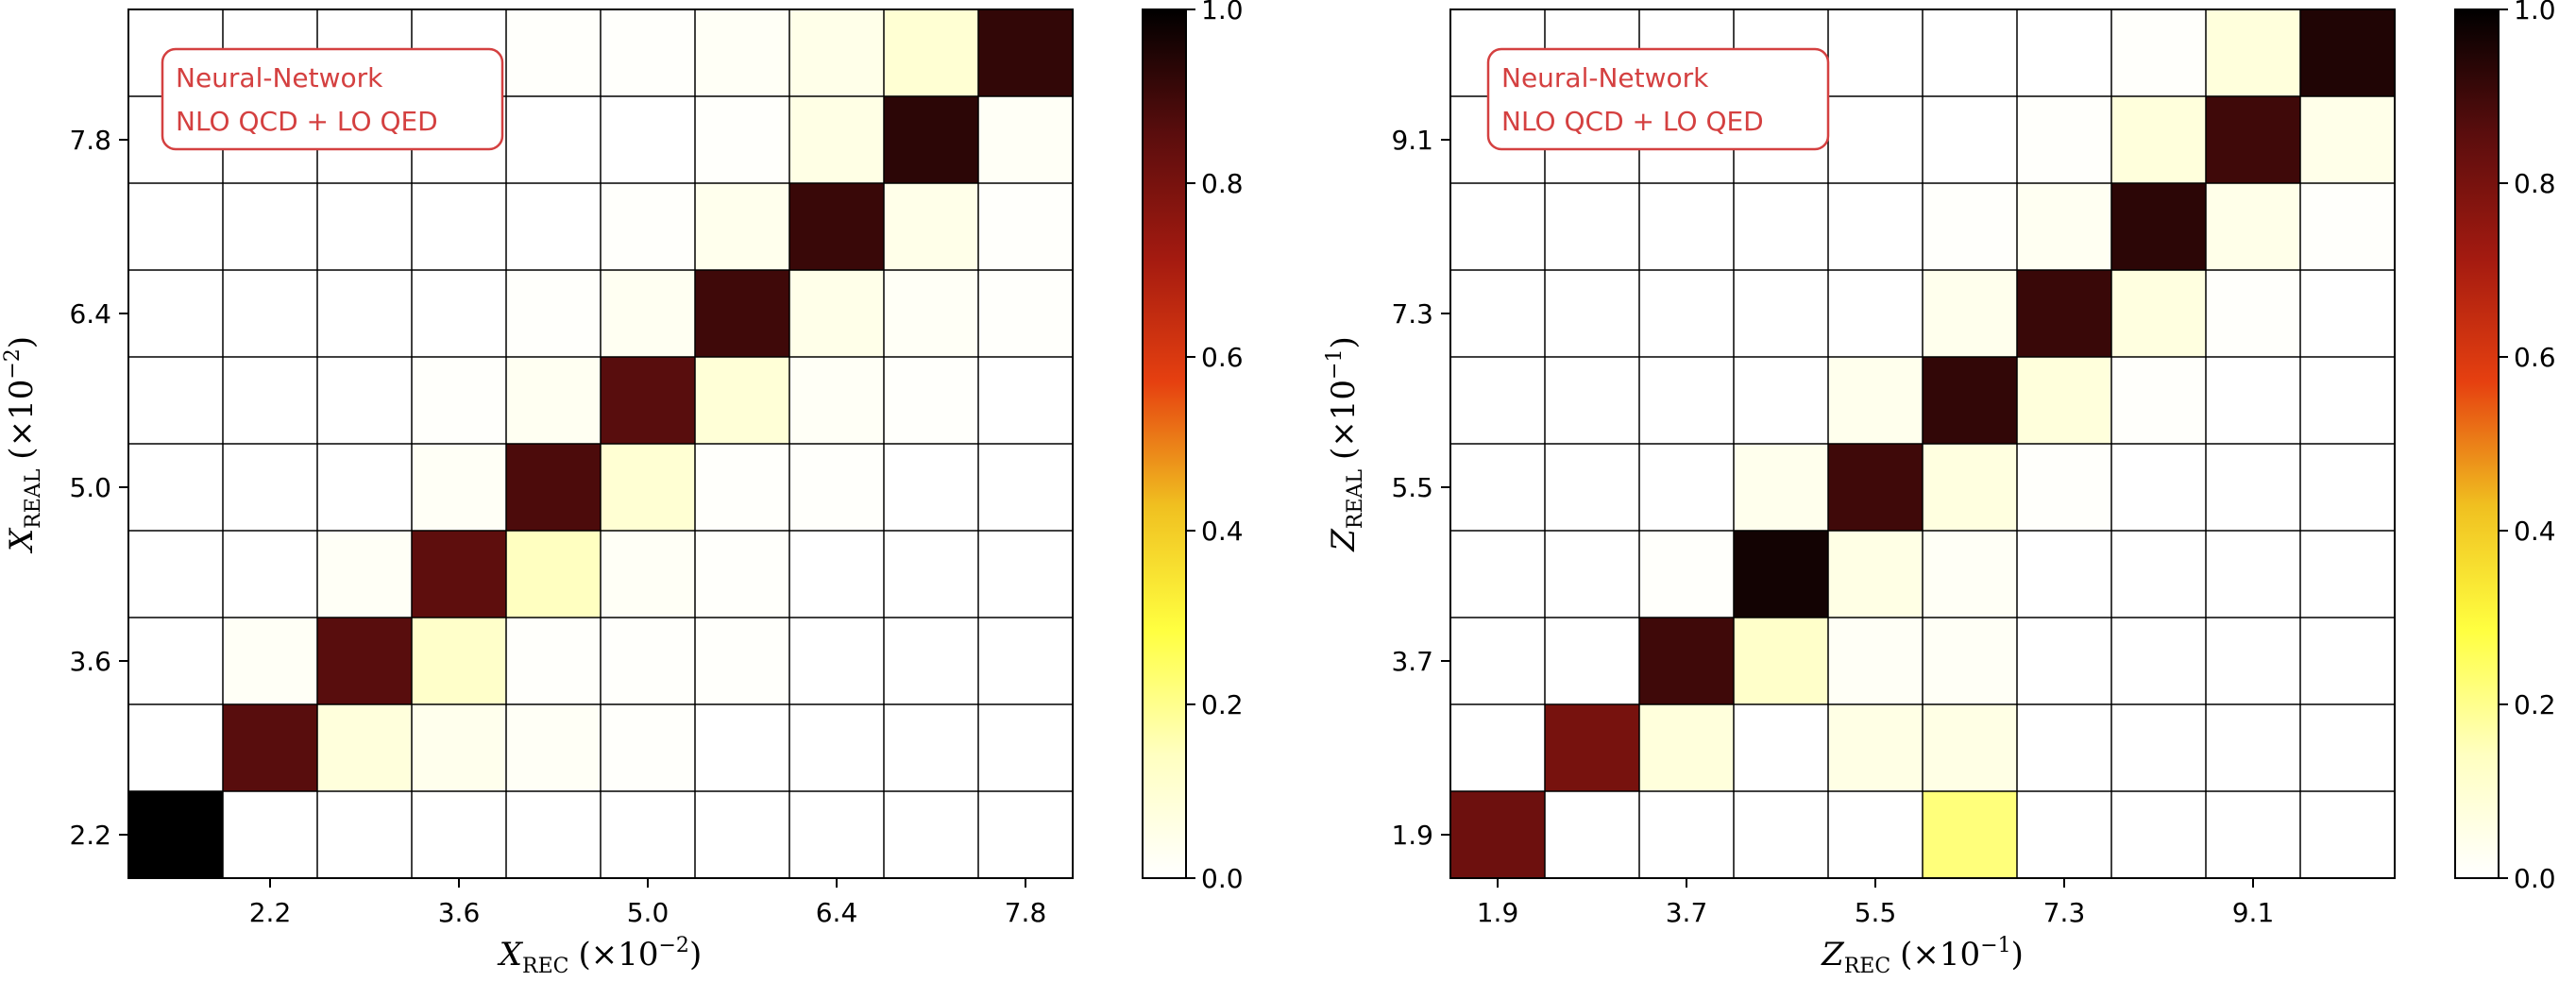 The height and width of the screenshot is (982, 2576). Describe the element at coordinates (1335, 364) in the screenshot. I see `y-axis-label-power: −1` at that location.